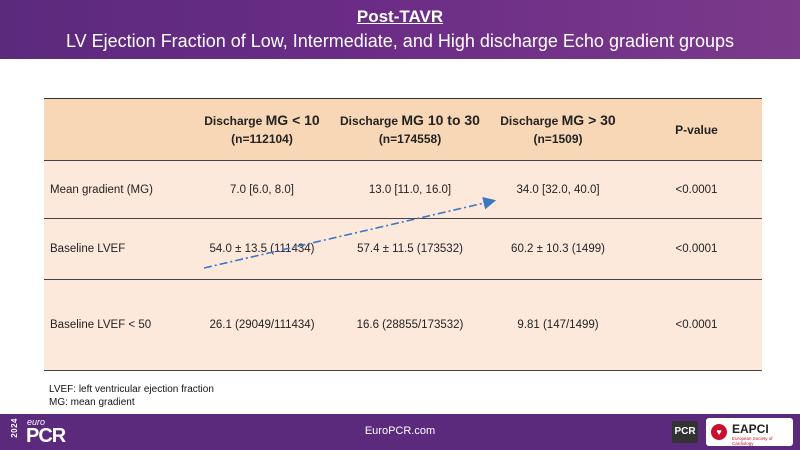  I want to click on table-cell: 7.0 [6.0, 8.0], so click(262, 189).